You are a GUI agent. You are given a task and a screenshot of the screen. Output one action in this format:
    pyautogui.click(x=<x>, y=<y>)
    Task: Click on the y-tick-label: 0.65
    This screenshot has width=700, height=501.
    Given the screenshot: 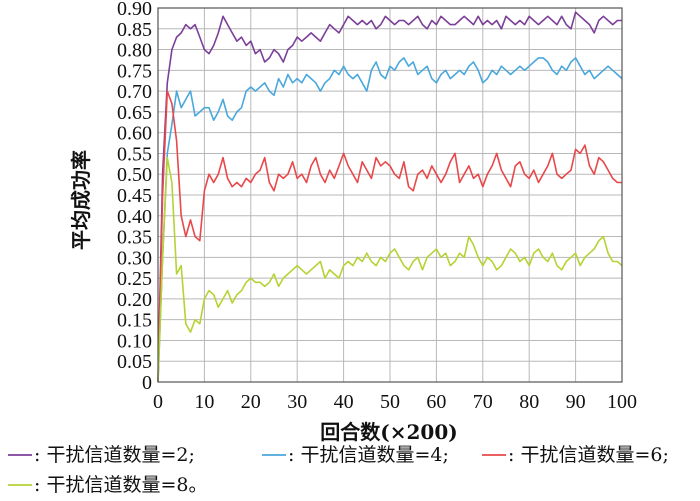 What is the action you would take?
    pyautogui.click(x=134, y=113)
    